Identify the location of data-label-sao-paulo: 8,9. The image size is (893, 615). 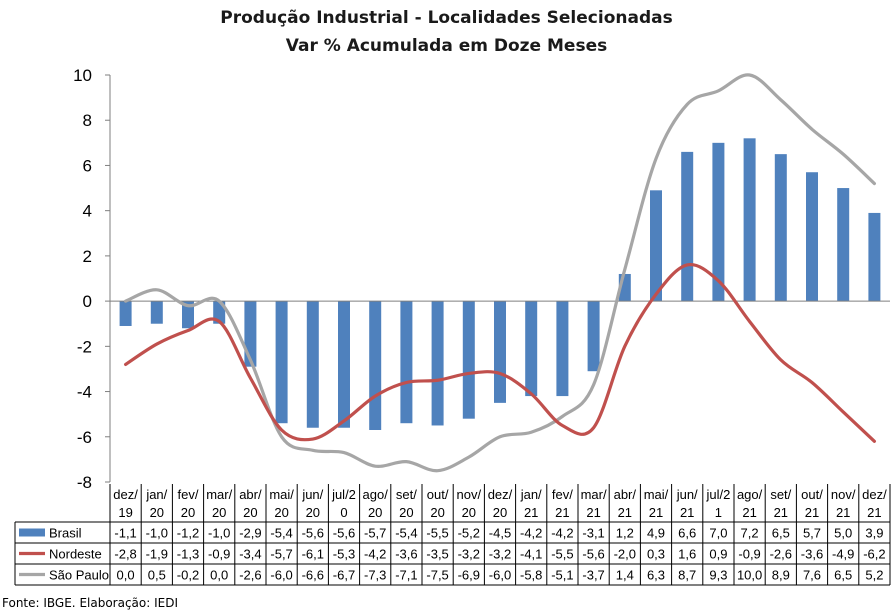
(781, 575).